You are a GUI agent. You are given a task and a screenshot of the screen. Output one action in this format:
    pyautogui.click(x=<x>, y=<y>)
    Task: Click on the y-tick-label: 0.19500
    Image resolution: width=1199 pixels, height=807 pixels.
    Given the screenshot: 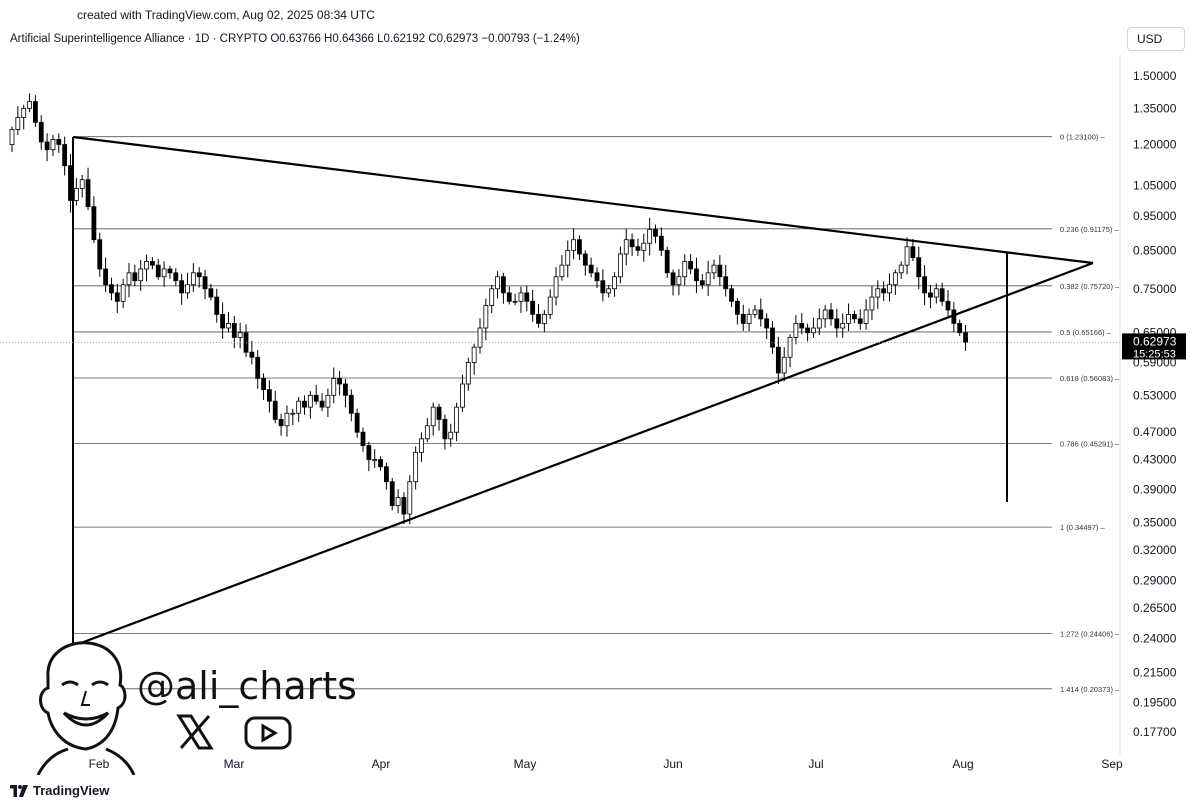 What is the action you would take?
    pyautogui.click(x=1155, y=702)
    